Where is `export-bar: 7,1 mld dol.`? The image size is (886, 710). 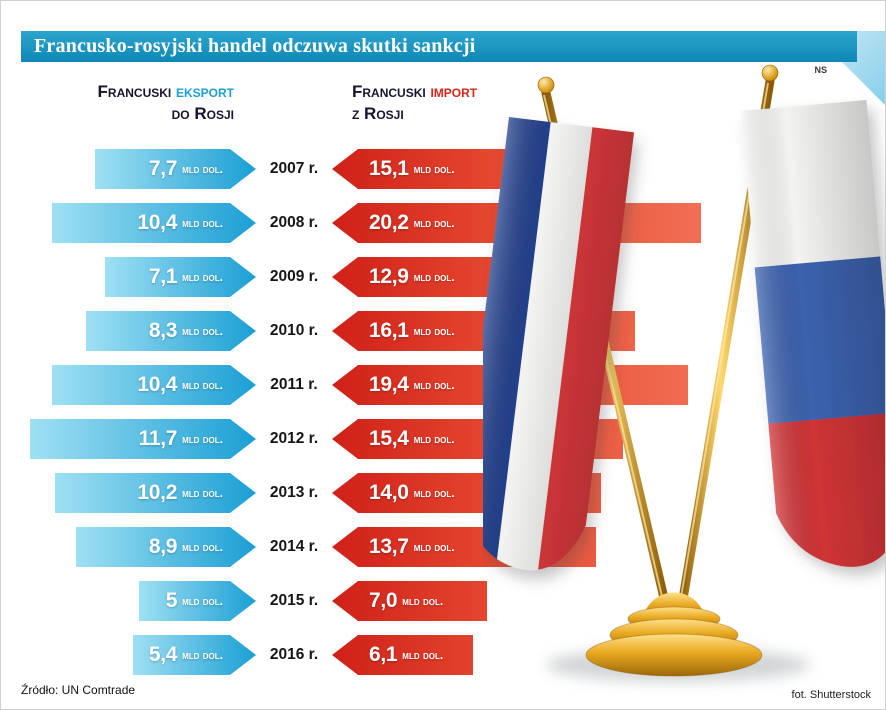
export-bar: 7,1 mld dol. is located at coordinates (180, 277).